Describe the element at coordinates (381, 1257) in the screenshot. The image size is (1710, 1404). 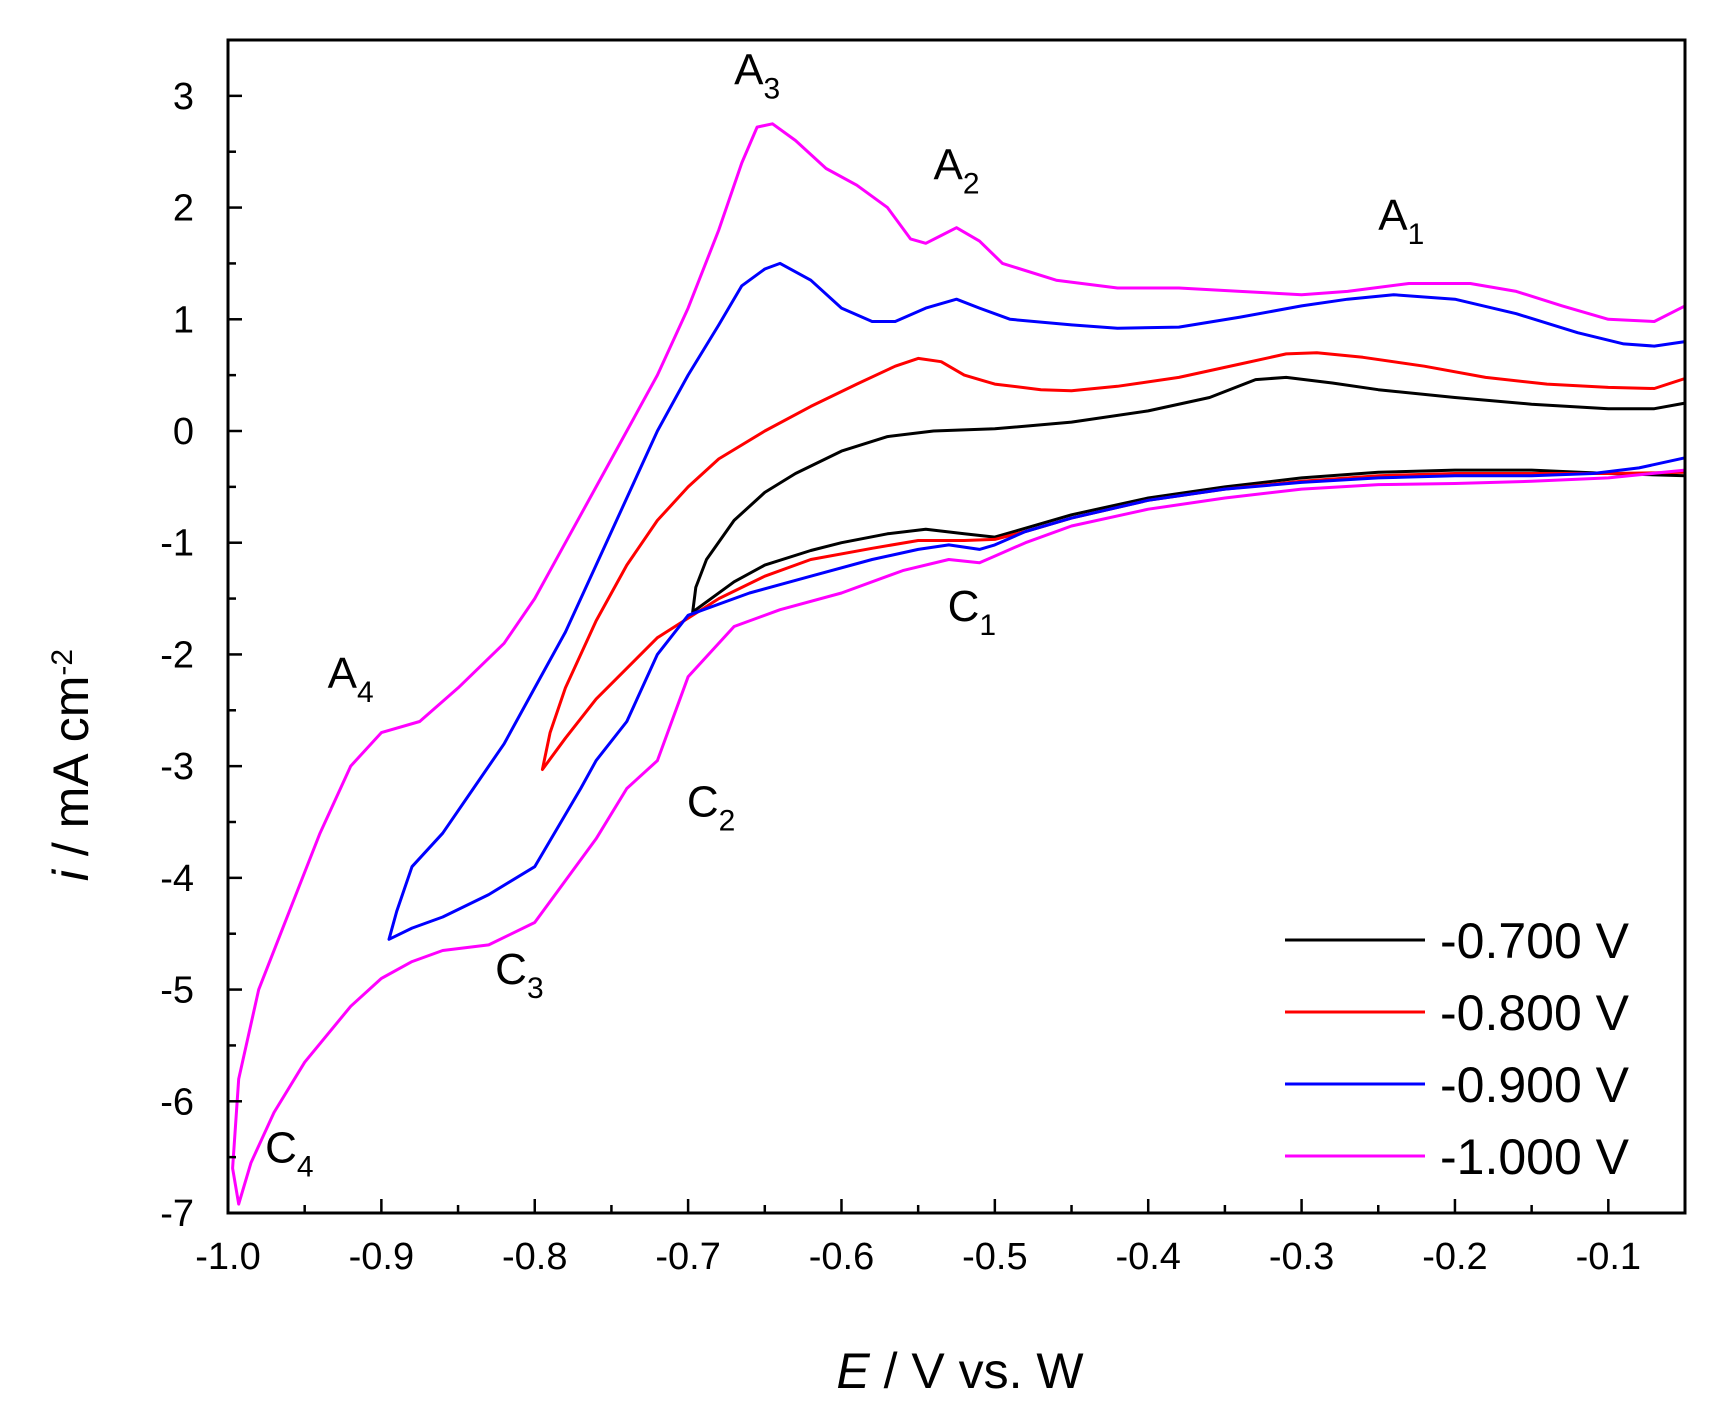
I see `x-tick-label: -0.9` at that location.